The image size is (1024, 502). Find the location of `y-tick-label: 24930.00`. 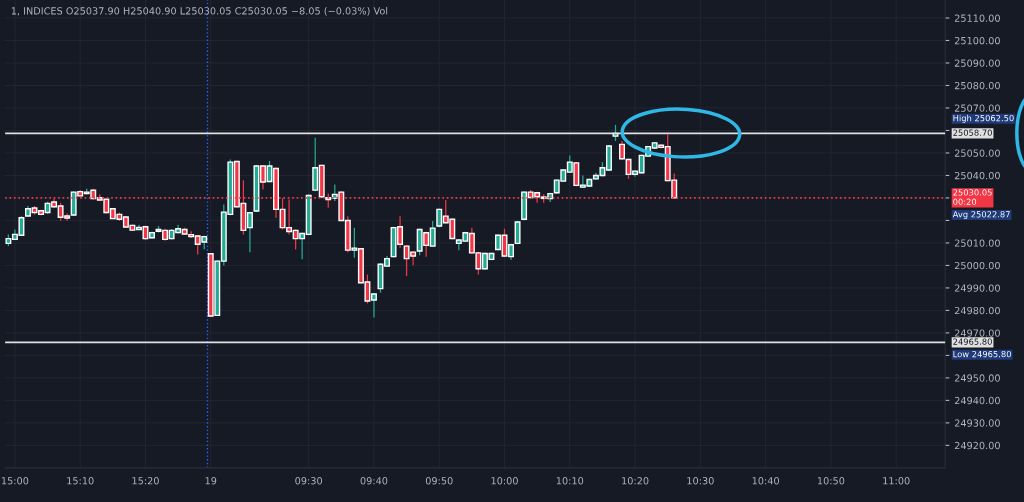

y-tick-label: 24930.00 is located at coordinates (977, 423).